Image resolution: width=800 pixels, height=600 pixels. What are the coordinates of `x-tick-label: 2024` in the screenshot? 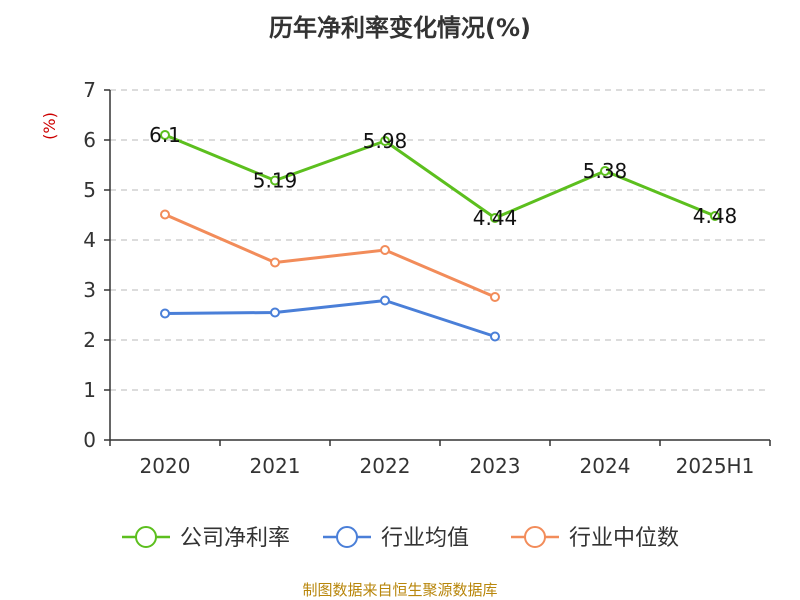 It's located at (605, 466).